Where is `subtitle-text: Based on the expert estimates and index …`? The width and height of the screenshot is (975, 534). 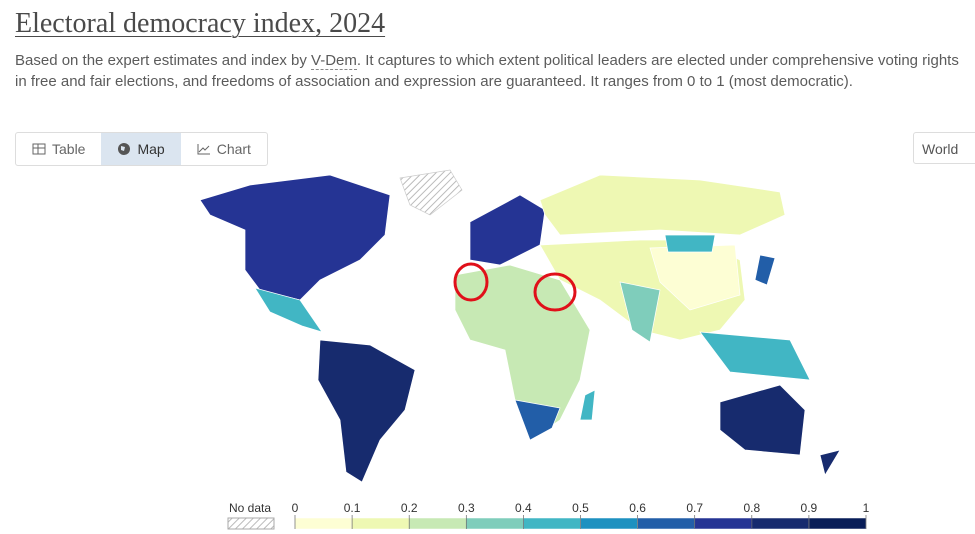
subtitle-text: Based on the expert estimates and index … is located at coordinates (163, 60).